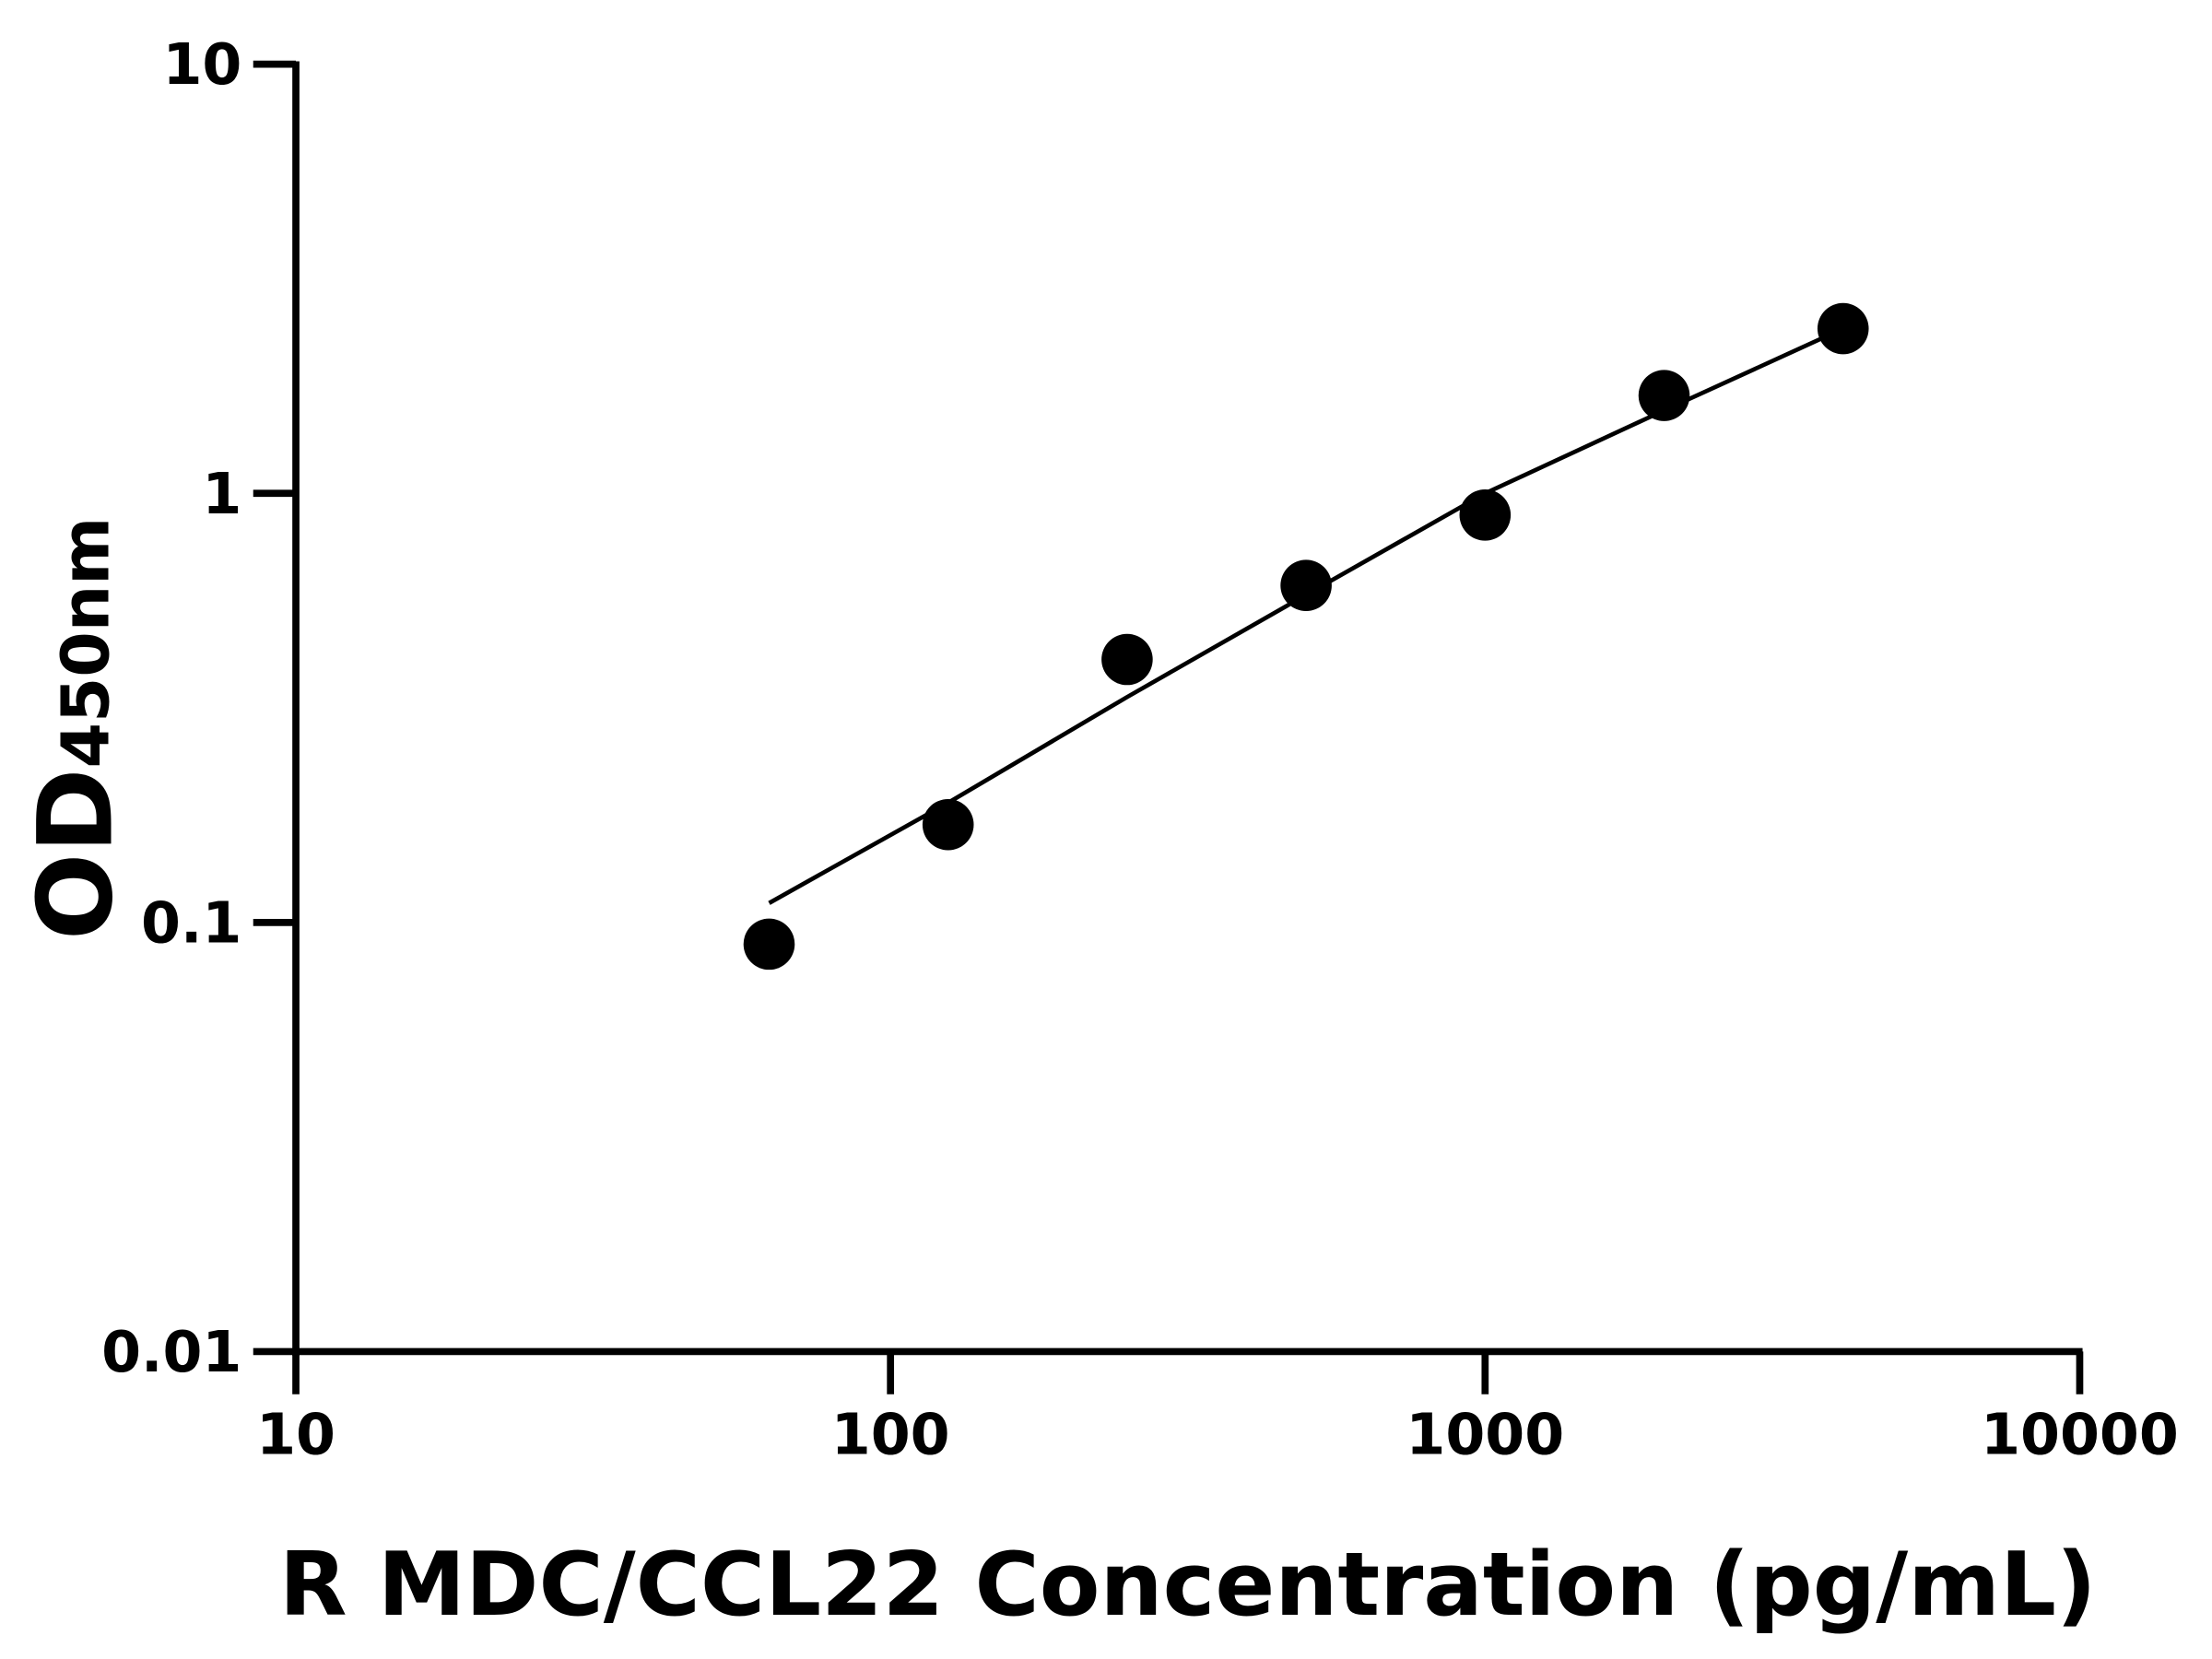 The height and width of the screenshot is (1659, 2212). What do you see at coordinates (201, 64) in the screenshot?
I see `y-tick-label: 10` at bounding box center [201, 64].